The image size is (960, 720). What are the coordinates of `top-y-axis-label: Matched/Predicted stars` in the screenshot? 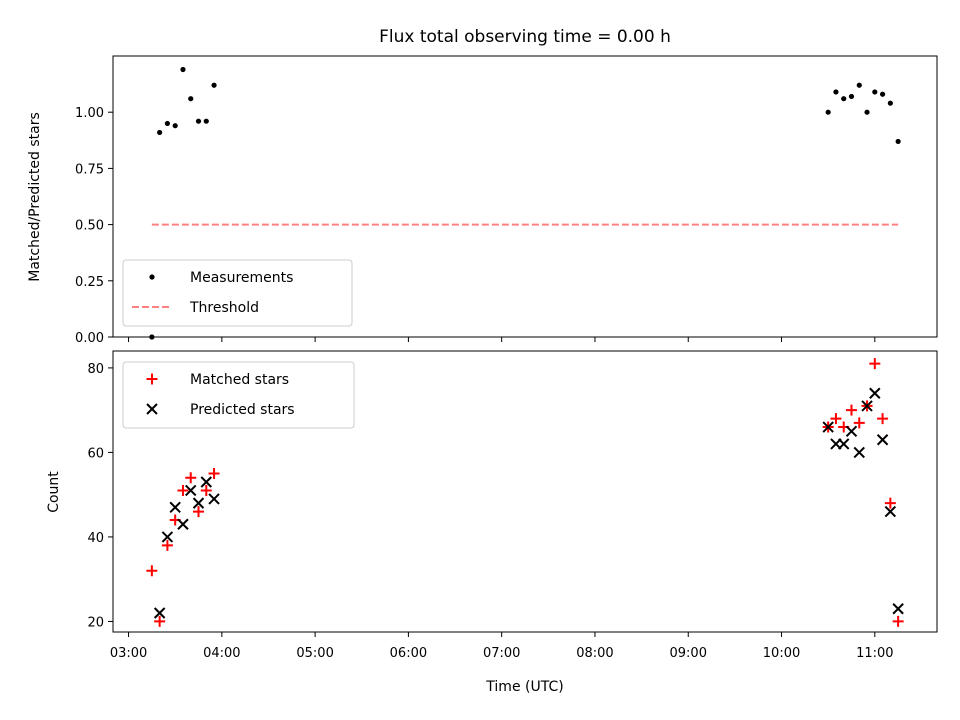 It's located at (35, 197).